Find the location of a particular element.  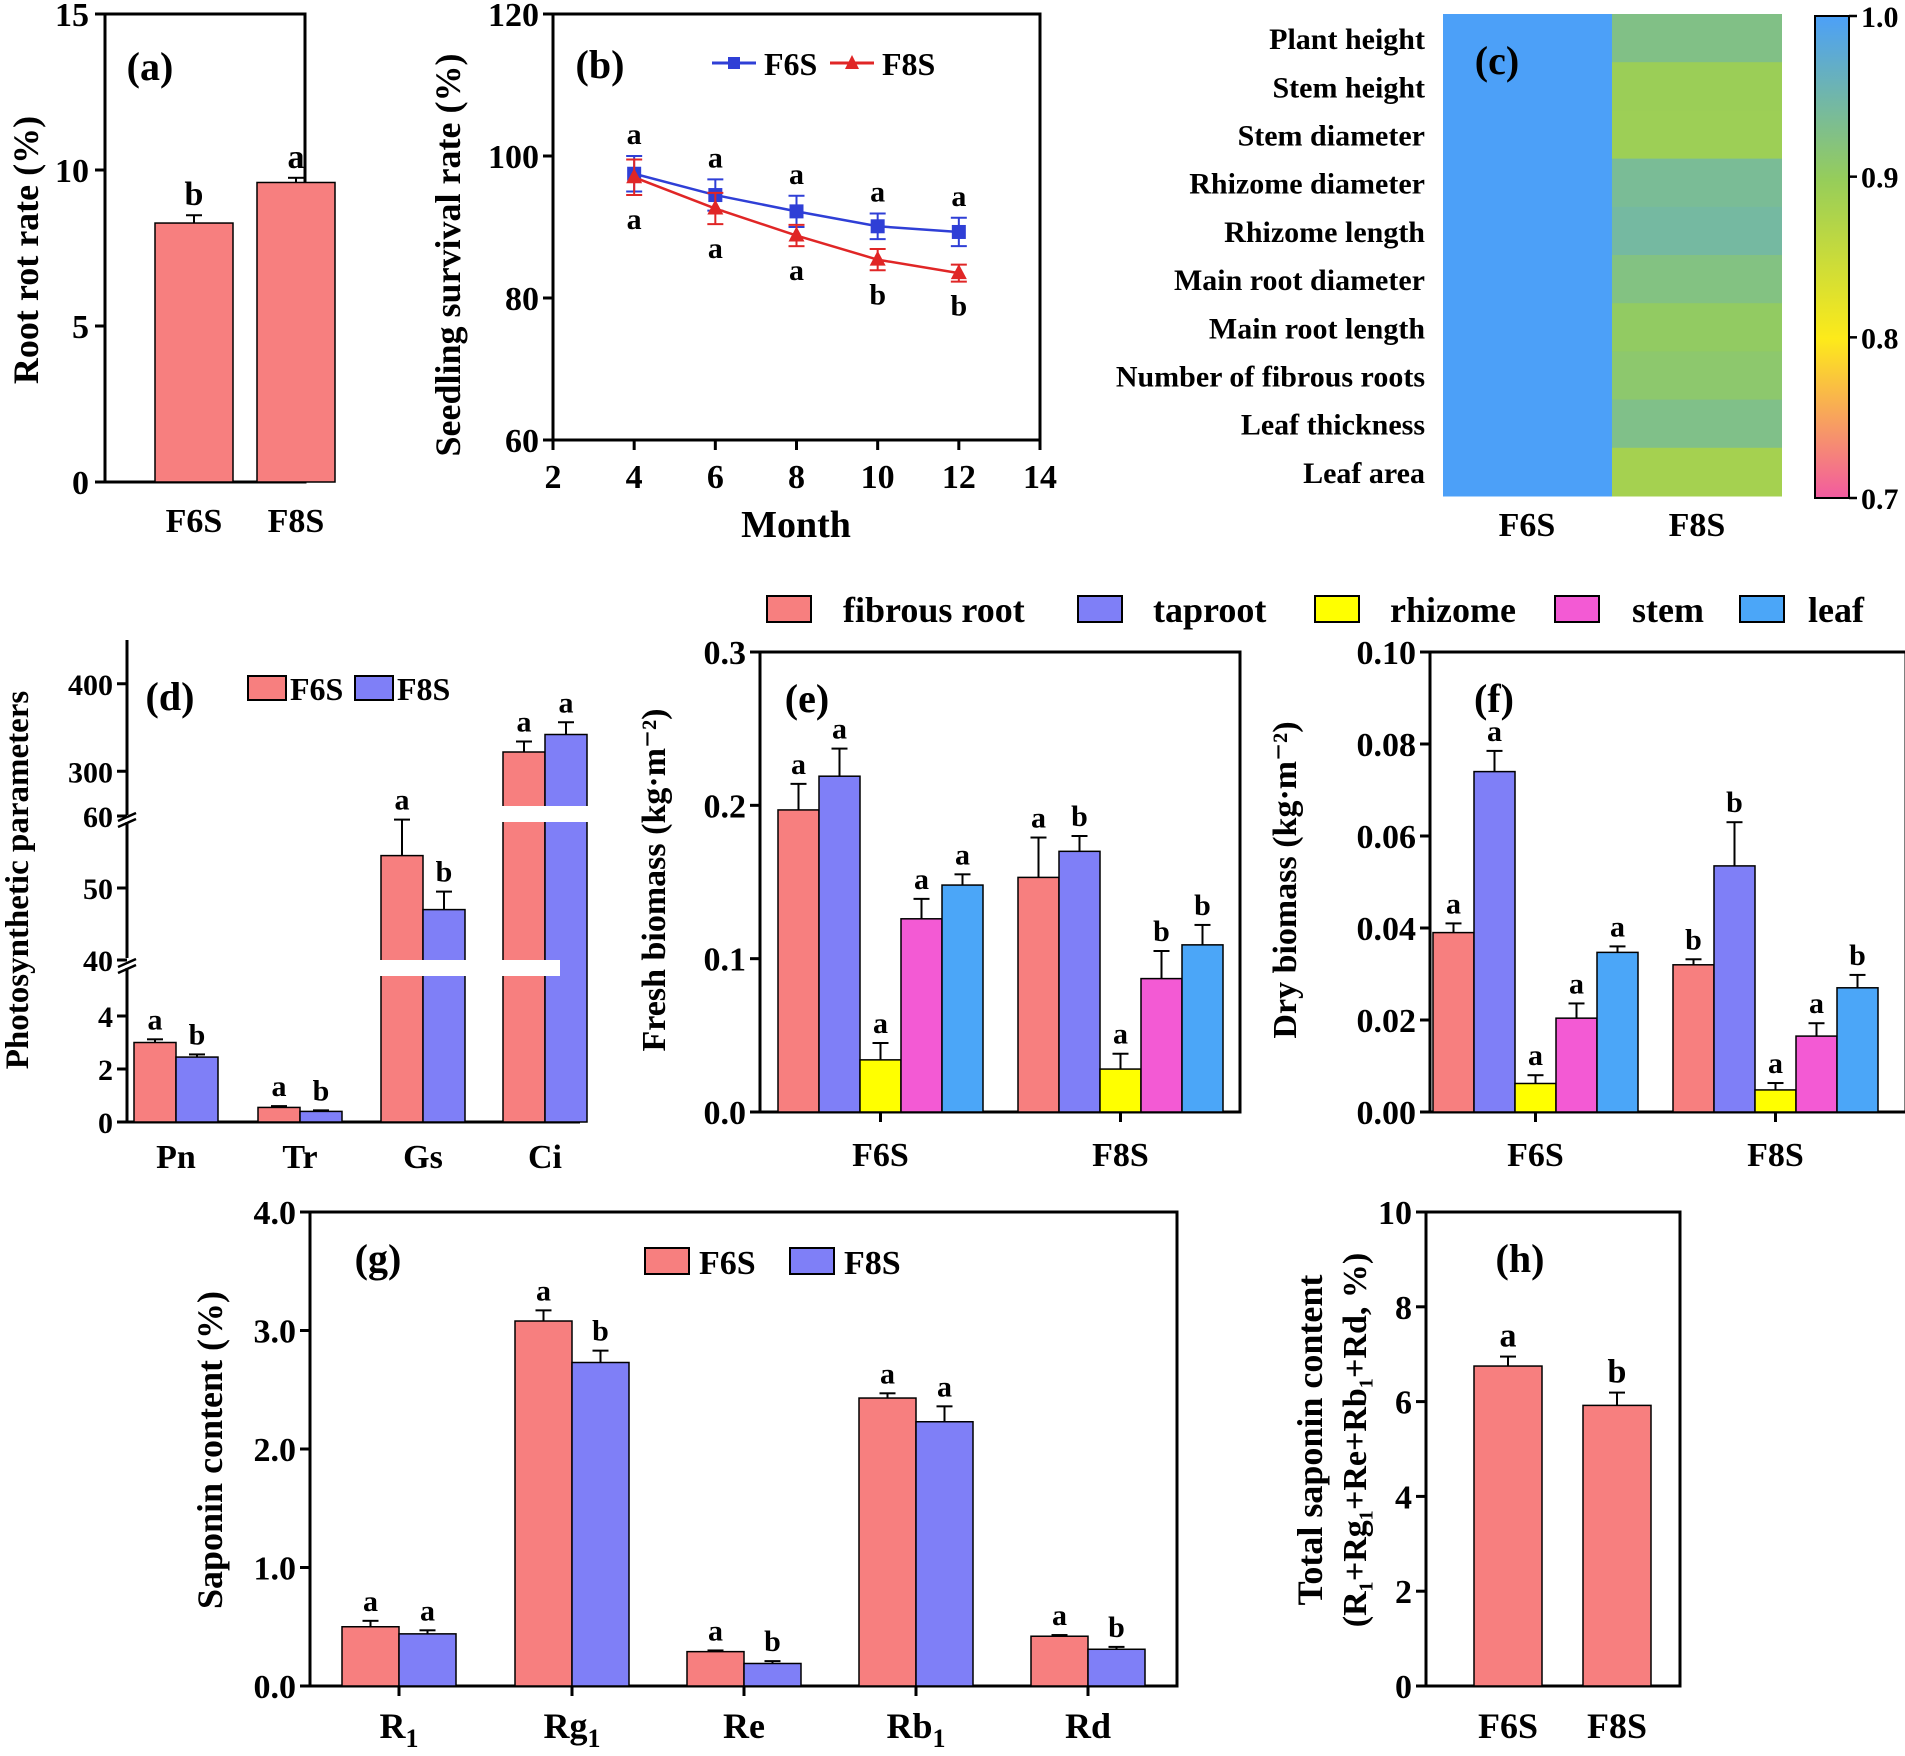

panel-d-ytick-label: 4 is located at coordinates (105, 1017).